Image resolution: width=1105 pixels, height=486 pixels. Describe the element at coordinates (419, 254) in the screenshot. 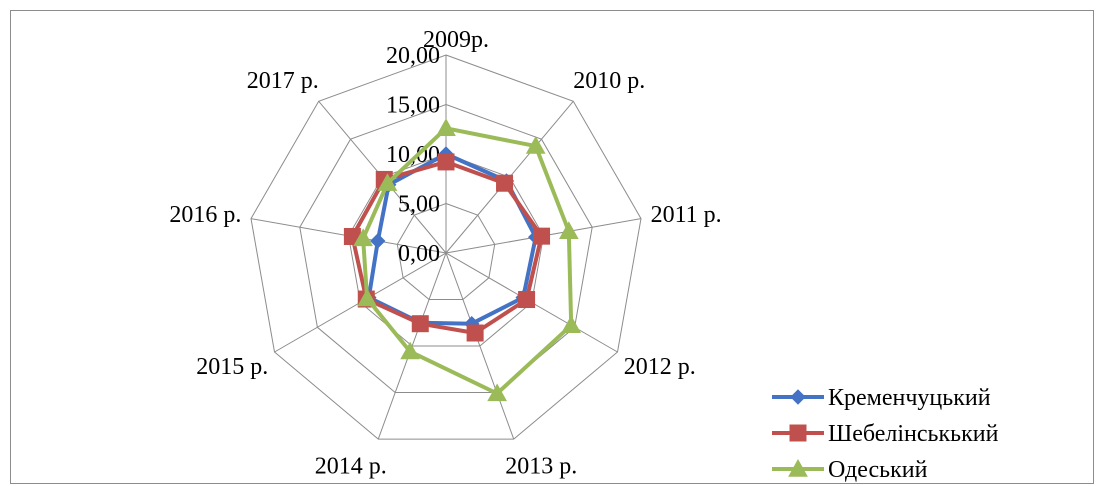

I see `tick-label: 0,00` at that location.